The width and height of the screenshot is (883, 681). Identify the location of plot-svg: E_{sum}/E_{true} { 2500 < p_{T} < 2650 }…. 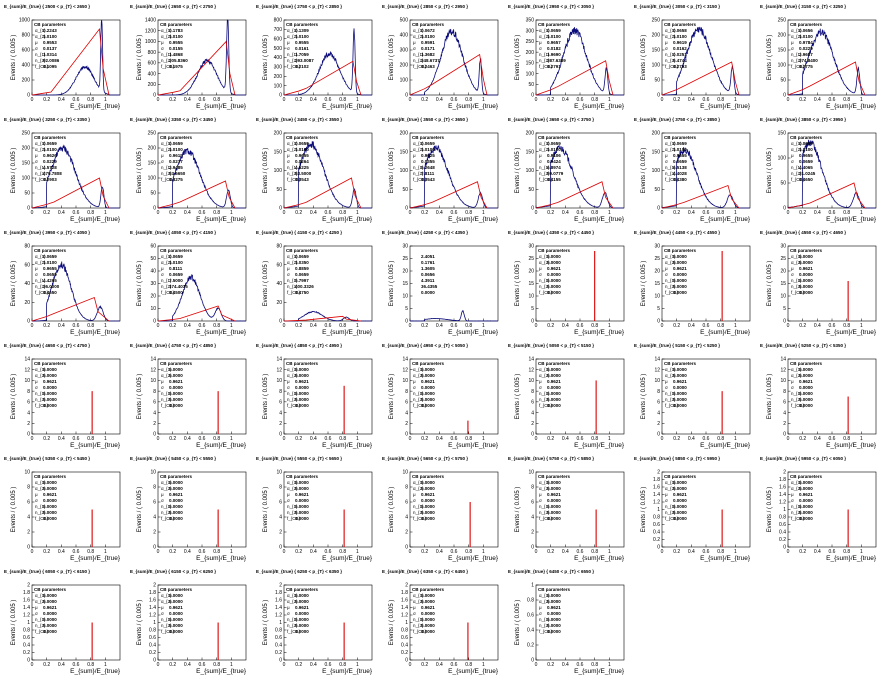
(62, 57).